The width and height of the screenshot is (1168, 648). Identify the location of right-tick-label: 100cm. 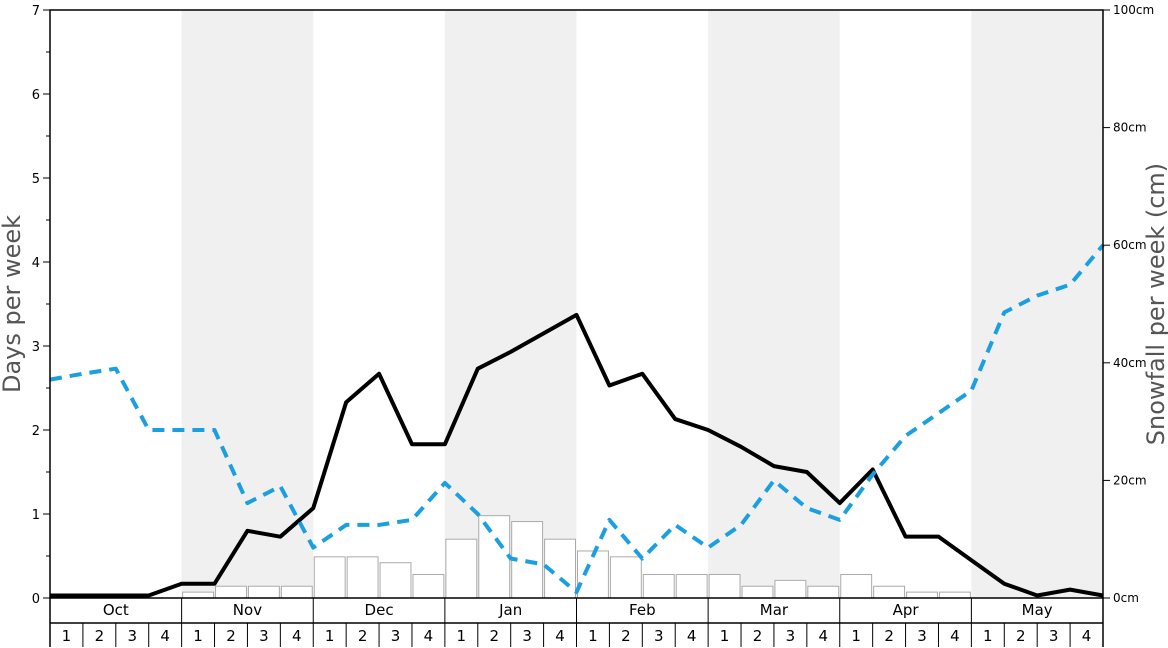
(1133, 10).